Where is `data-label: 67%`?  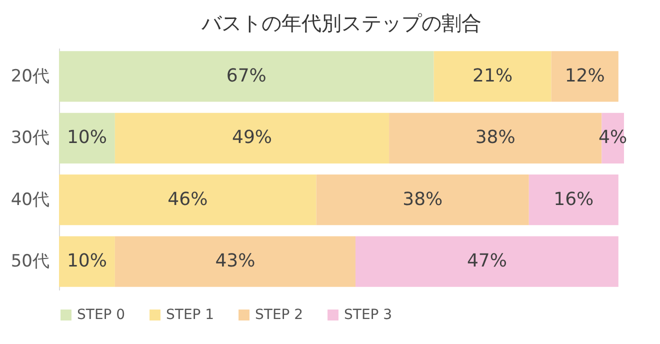 data-label: 67% is located at coordinates (246, 75).